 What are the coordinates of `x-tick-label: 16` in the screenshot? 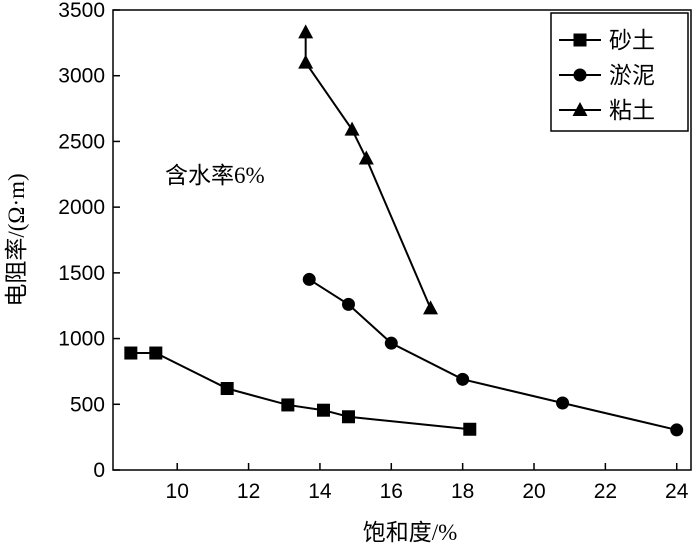 It's located at (391, 491).